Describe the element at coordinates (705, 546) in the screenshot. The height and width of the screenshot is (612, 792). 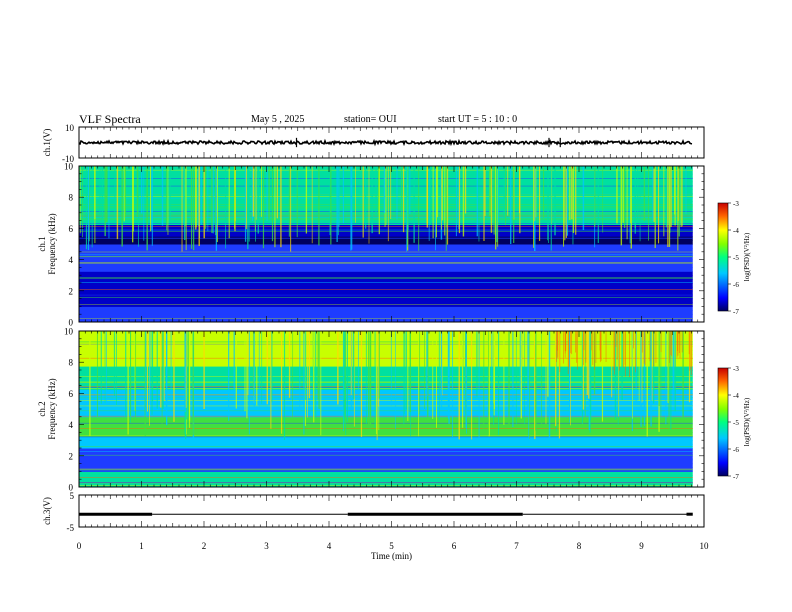
I see `x-tick-label: 10` at that location.